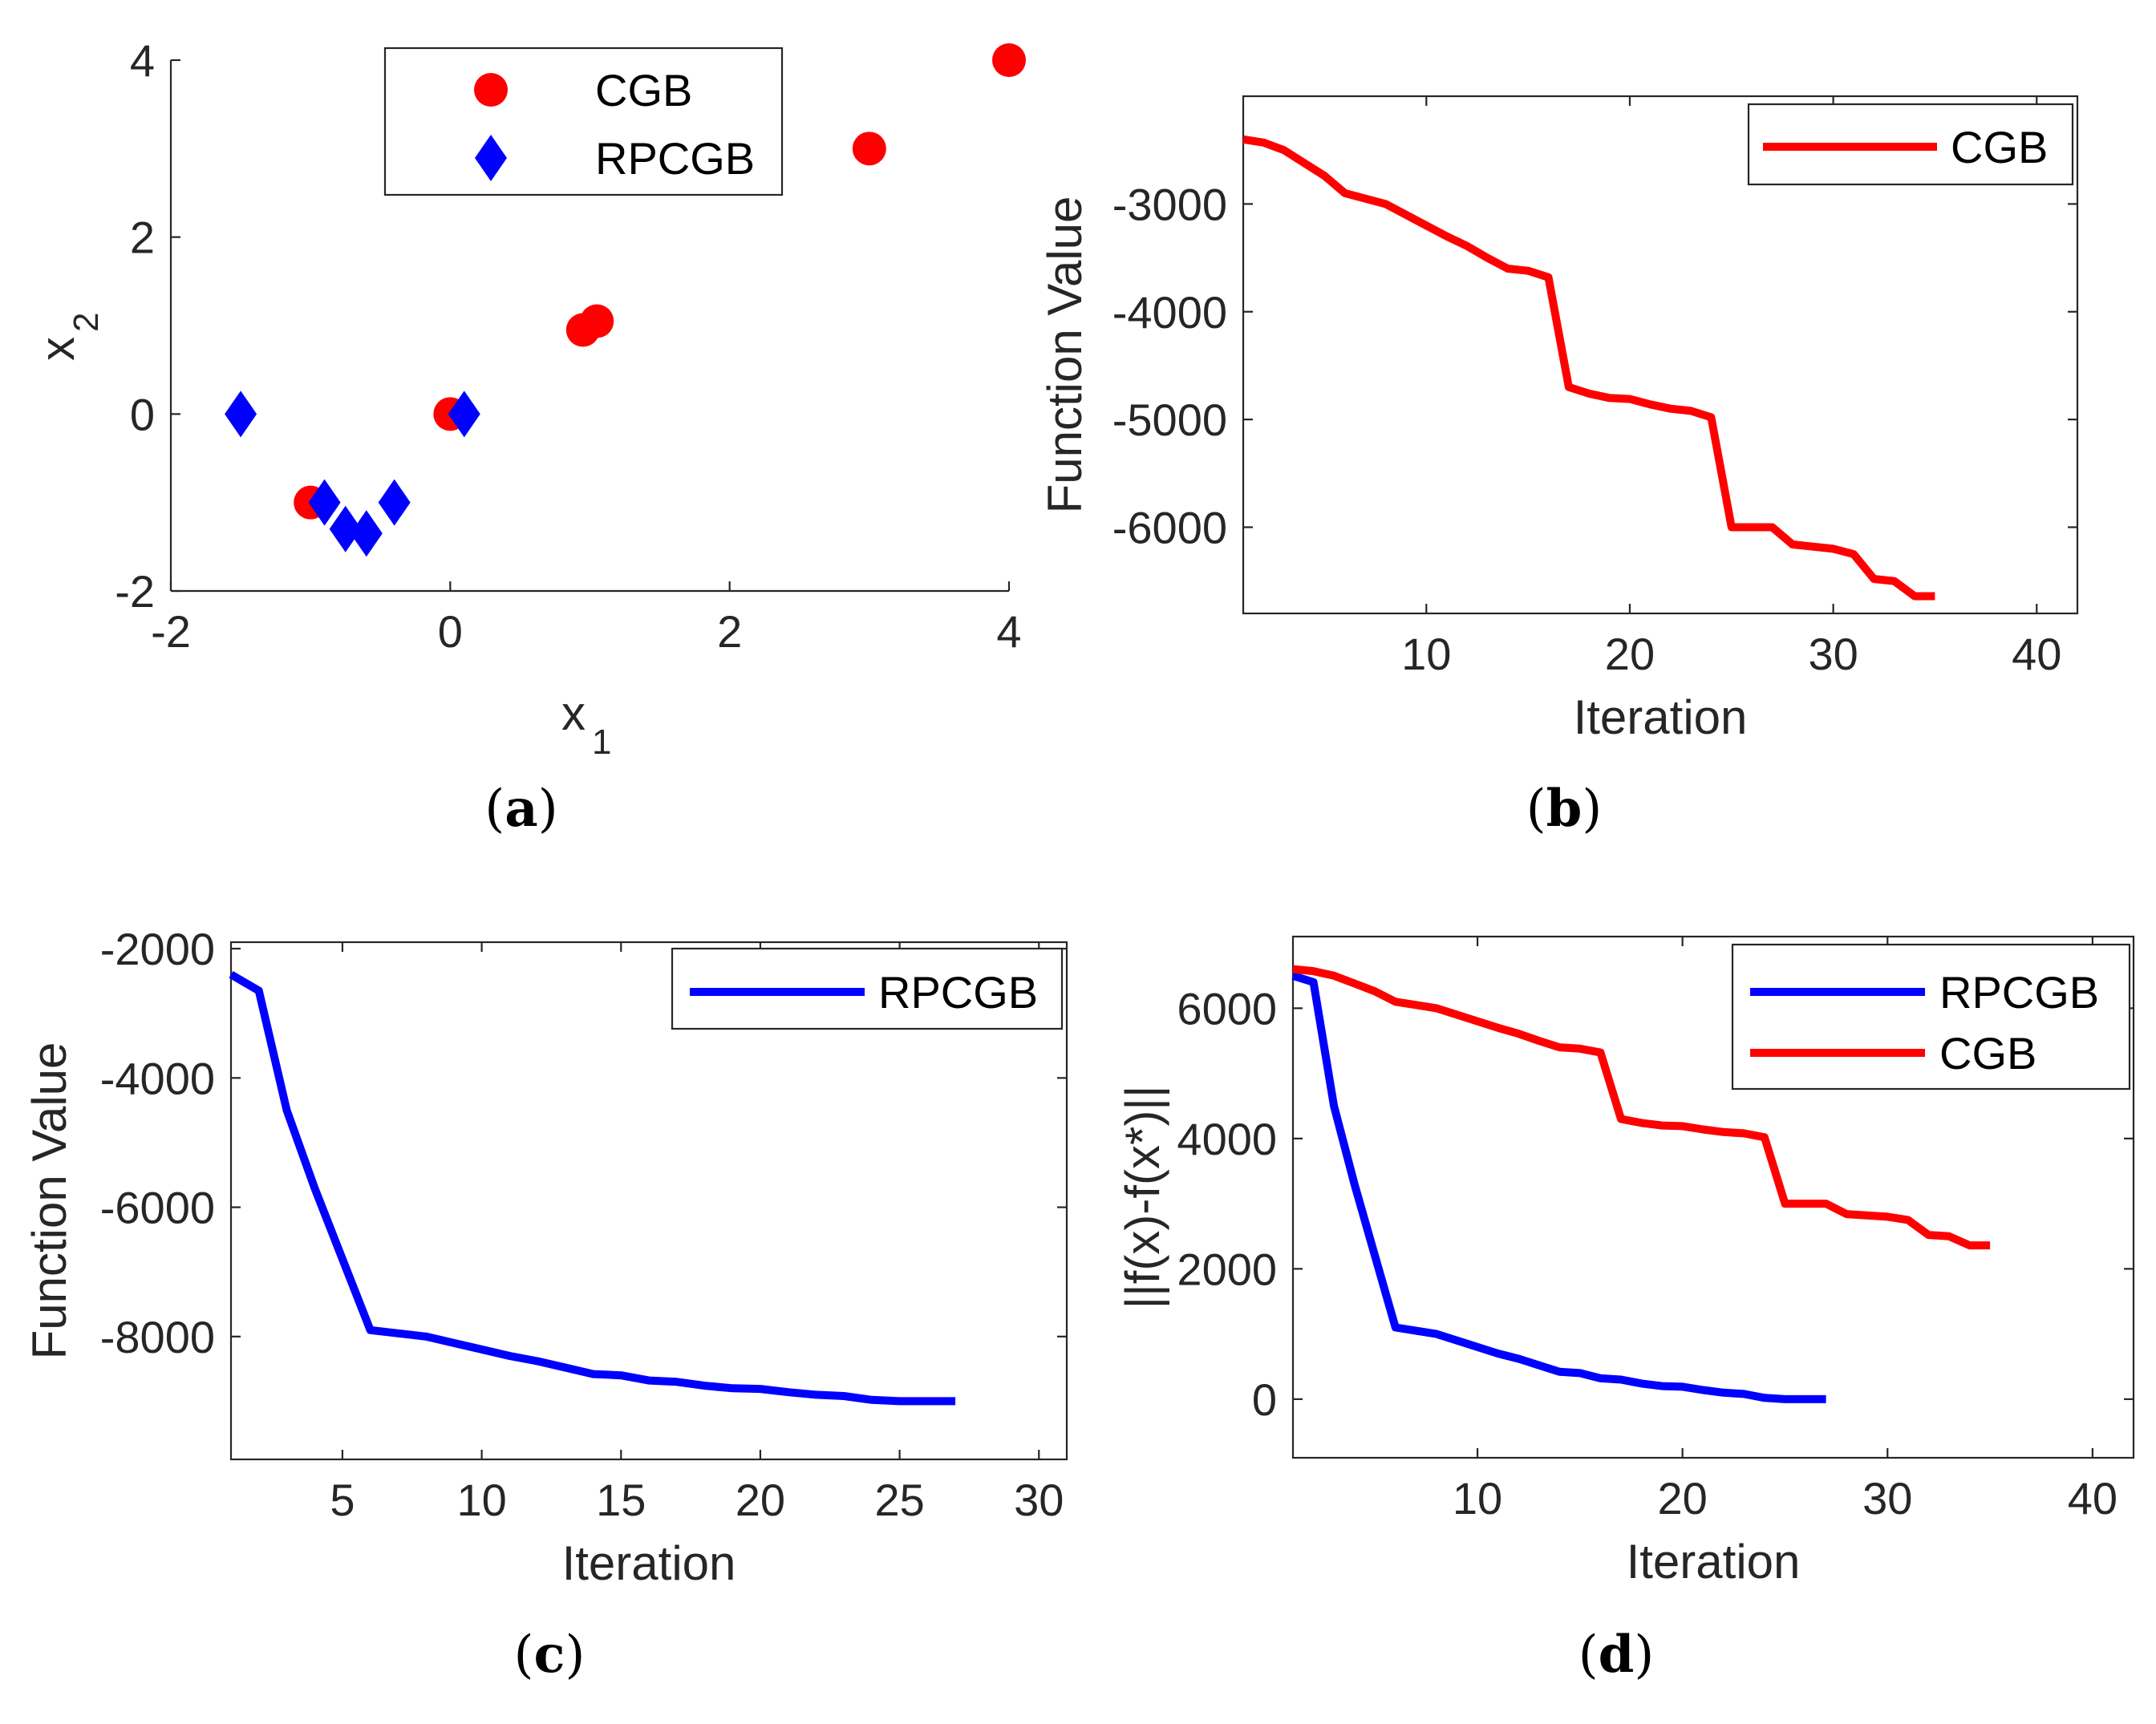 Image resolution: width=2156 pixels, height=1724 pixels. Describe the element at coordinates (1616, 1655) in the screenshot. I see `panel-label: (d)` at that location.